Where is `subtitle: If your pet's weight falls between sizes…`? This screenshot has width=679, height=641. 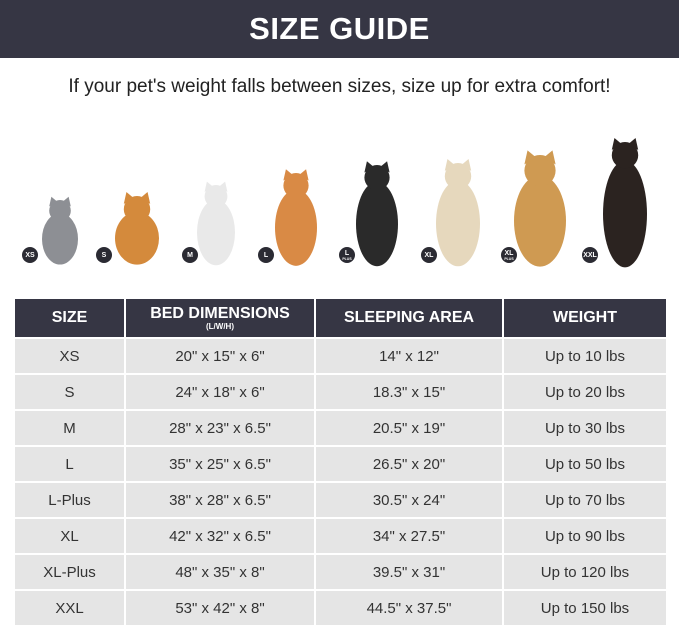
subtitle: If your pet's weight falls between sizes… is located at coordinates (339, 86).